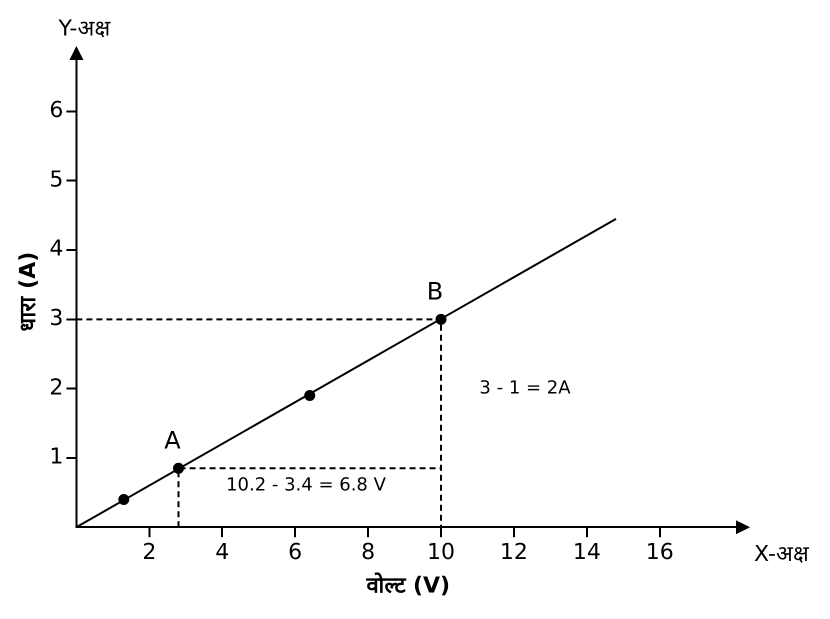 The height and width of the screenshot is (619, 830). I want to click on text: X-अक्ष, so click(782, 554).